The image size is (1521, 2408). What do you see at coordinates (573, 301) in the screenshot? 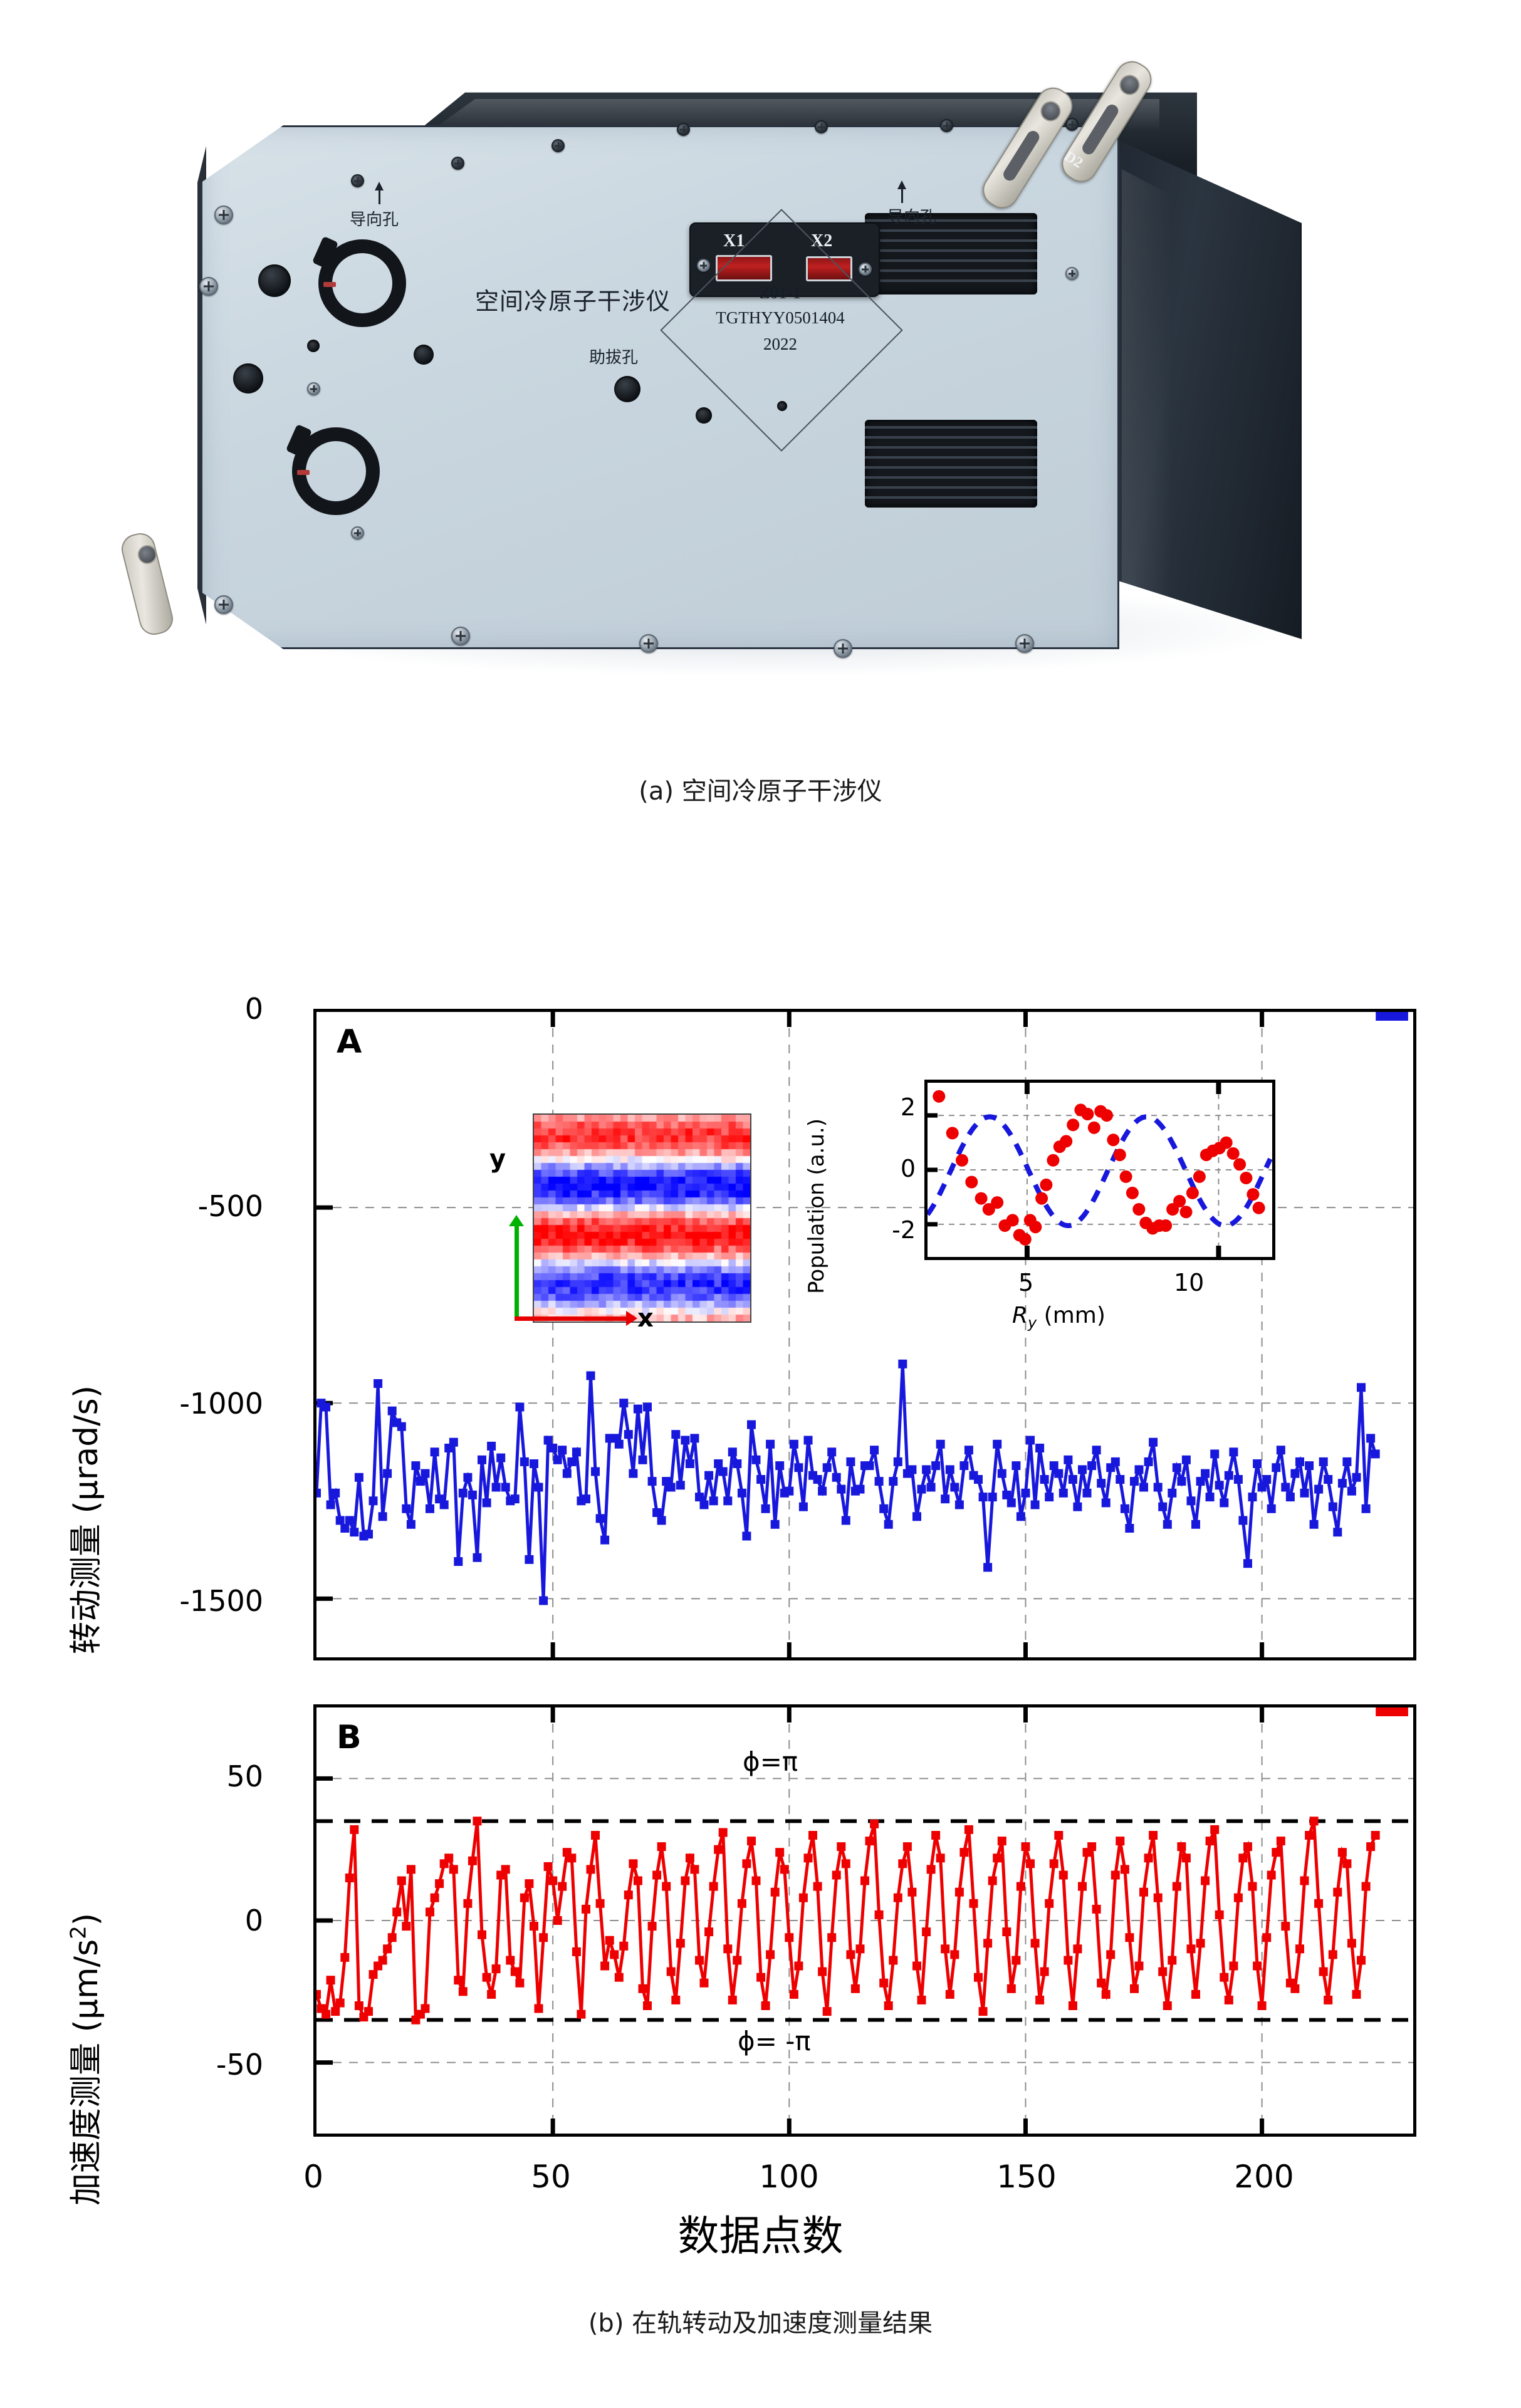
I see `device-name-silkscreen: 空间冷原子干涉仪` at bounding box center [573, 301].